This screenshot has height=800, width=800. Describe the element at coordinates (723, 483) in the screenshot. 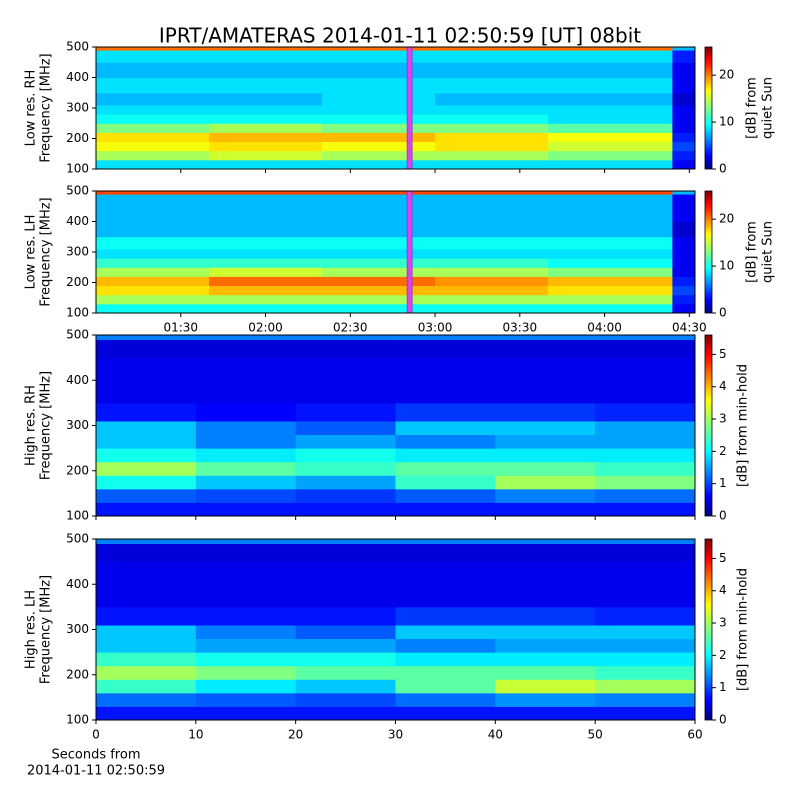

I see `colorbar-tick-label: 1` at that location.